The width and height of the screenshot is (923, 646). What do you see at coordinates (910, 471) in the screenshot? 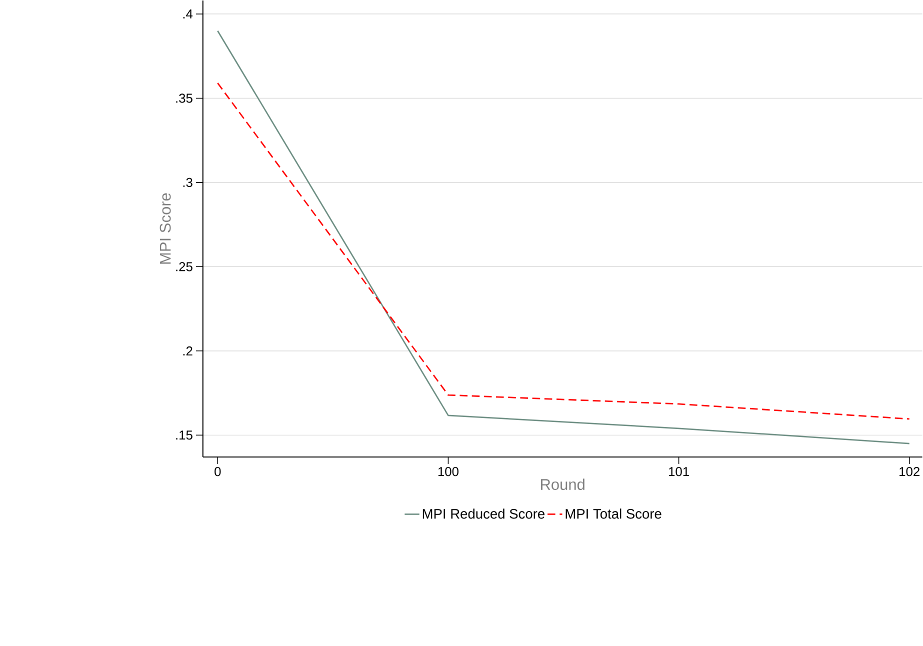
I see `x-tick-label: 102` at bounding box center [910, 471].